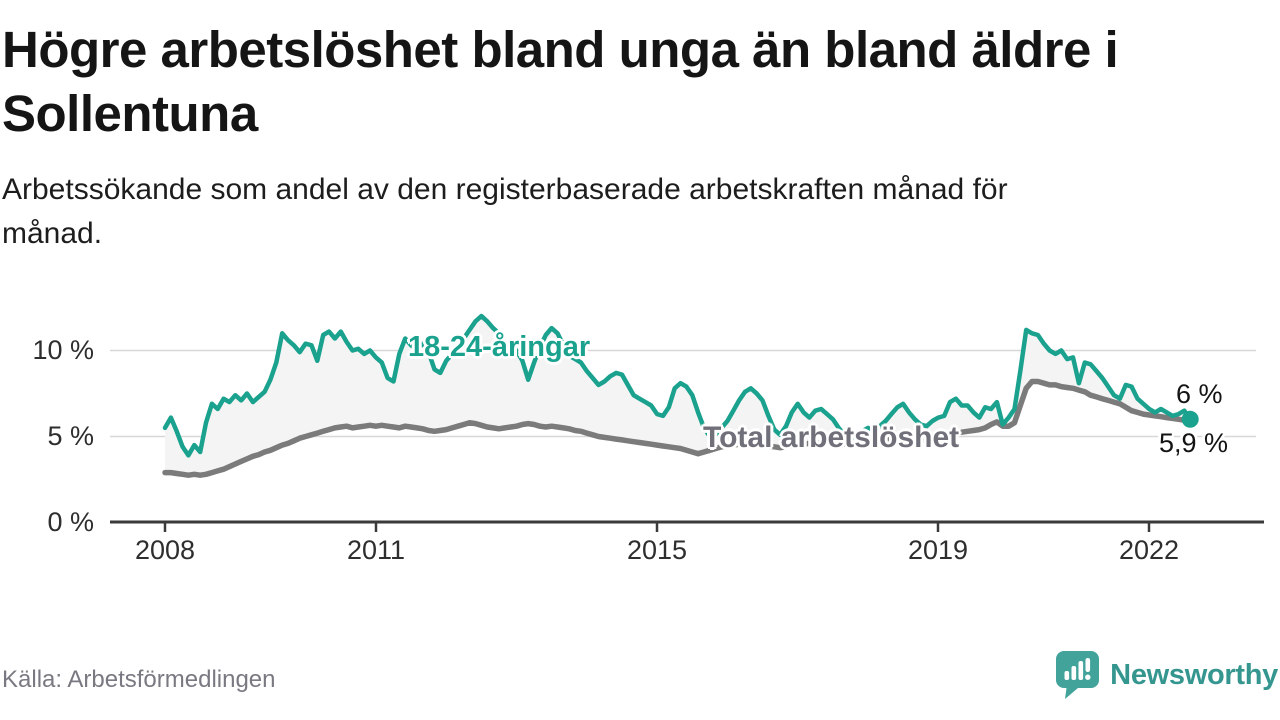 The width and height of the screenshot is (1280, 720). What do you see at coordinates (165, 550) in the screenshot?
I see `x-tick-label-2008: 2008` at bounding box center [165, 550].